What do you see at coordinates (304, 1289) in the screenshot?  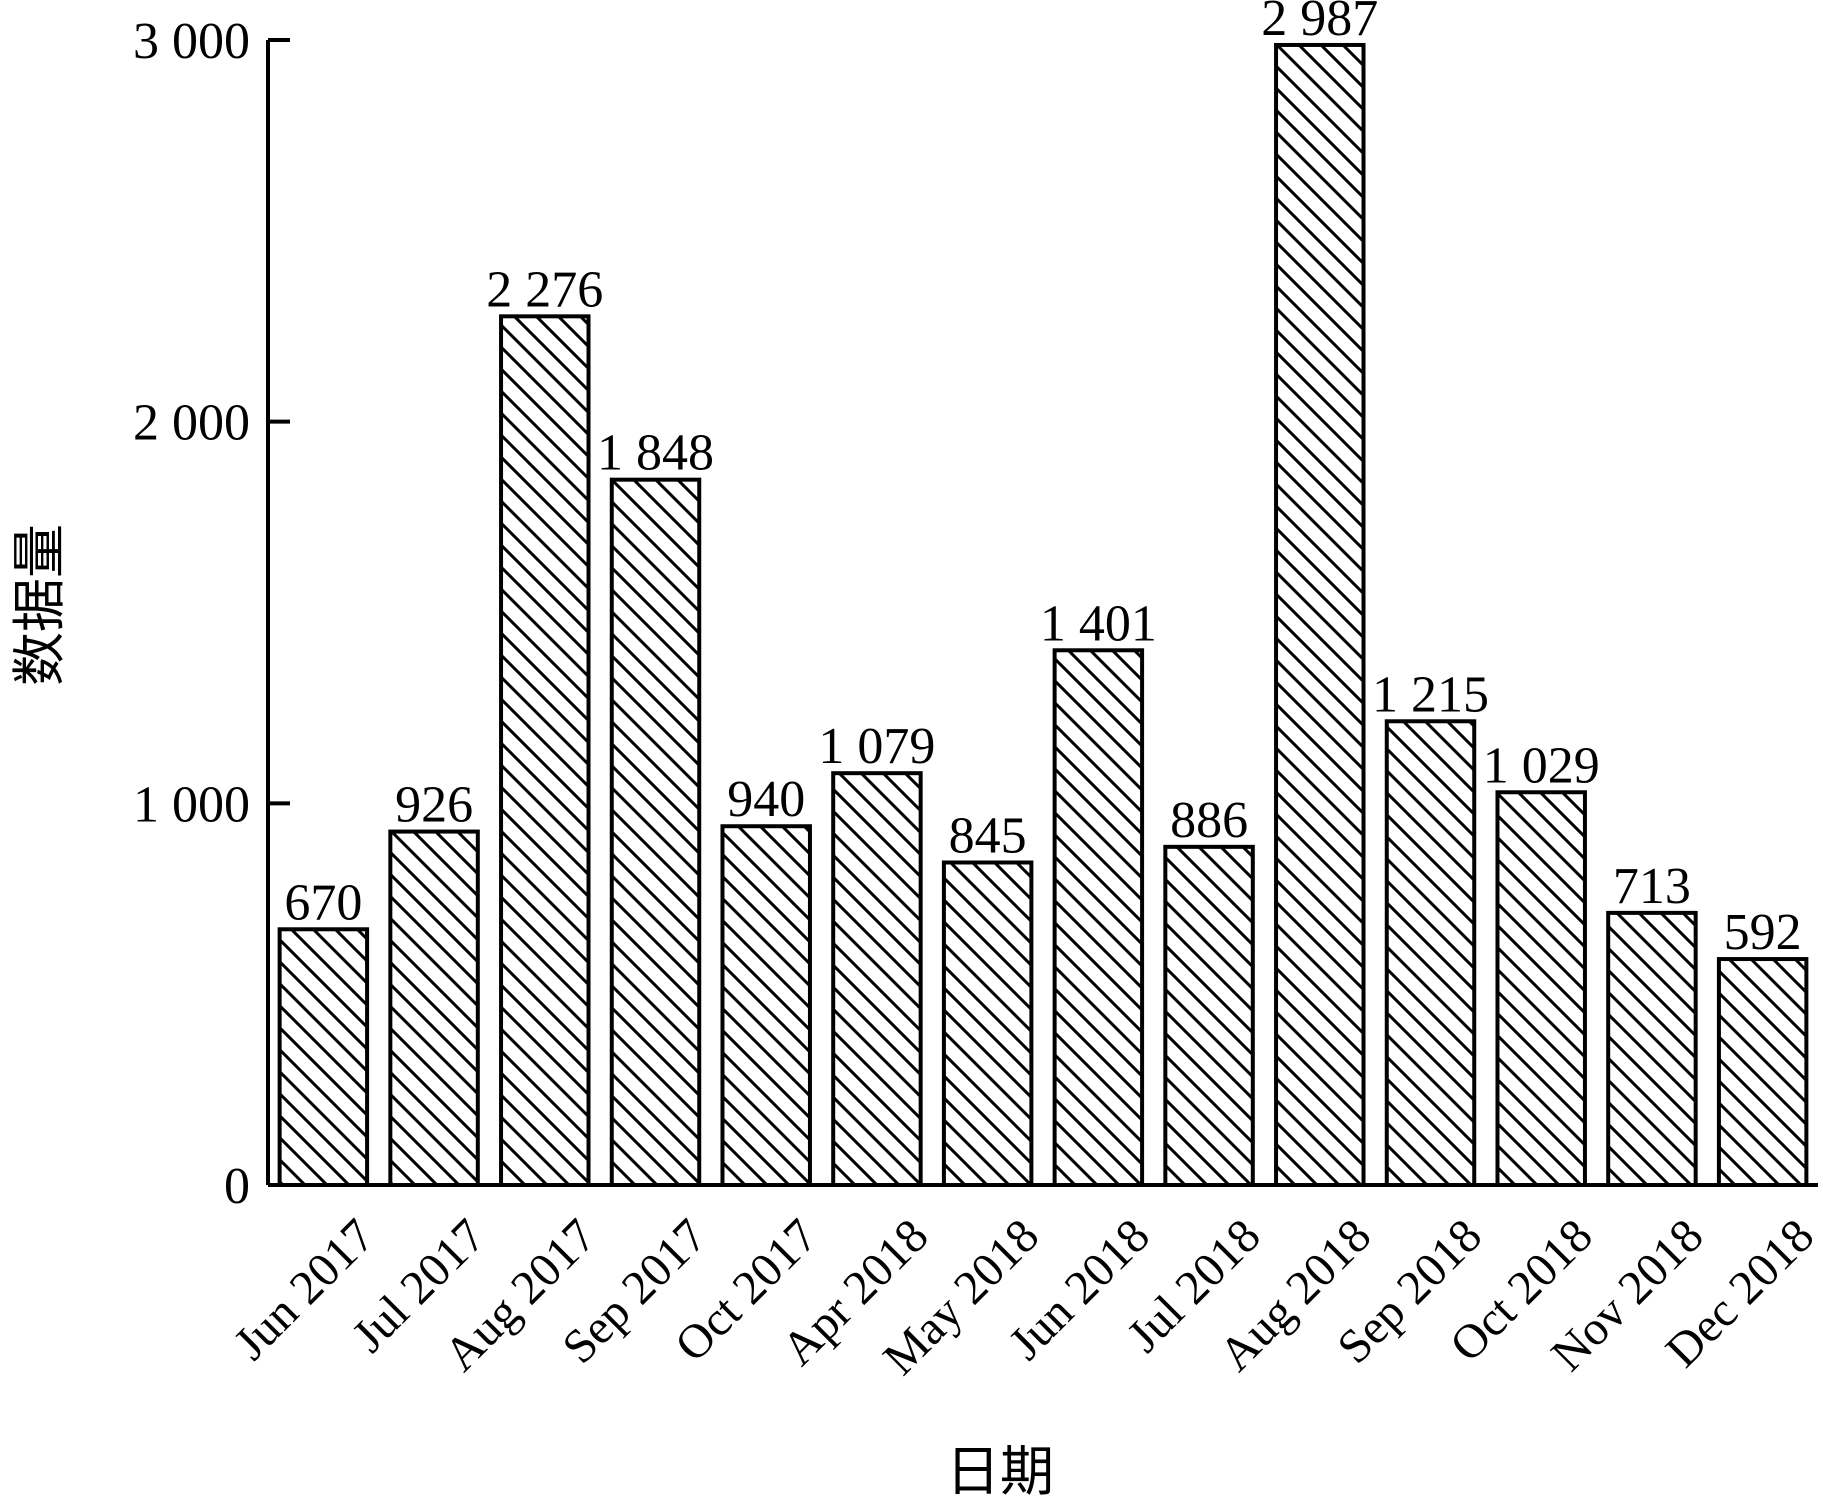 I see `x-tick-label: Jun 2017` at bounding box center [304, 1289].